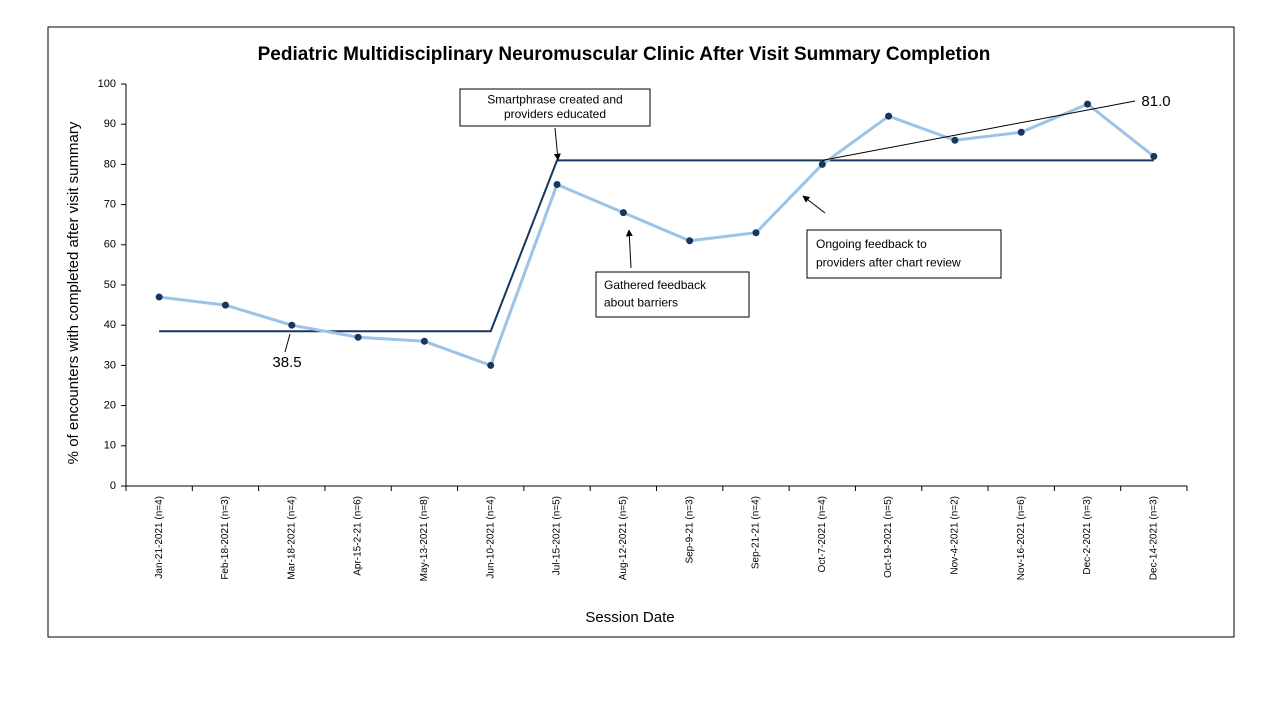  What do you see at coordinates (424, 538) in the screenshot?
I see `x-tick-label: May-13-2021 (n=8)` at bounding box center [424, 538].